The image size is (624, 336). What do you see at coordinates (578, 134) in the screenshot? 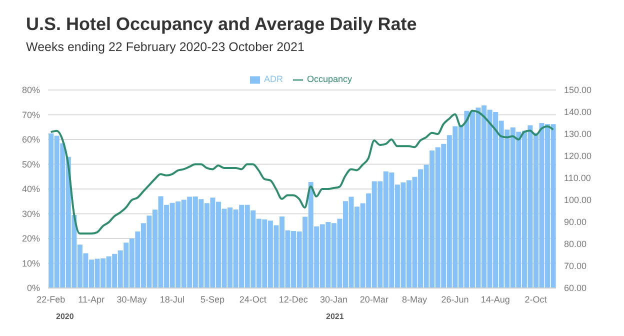
I see `y2-tick-label: 130.00` at bounding box center [578, 134].